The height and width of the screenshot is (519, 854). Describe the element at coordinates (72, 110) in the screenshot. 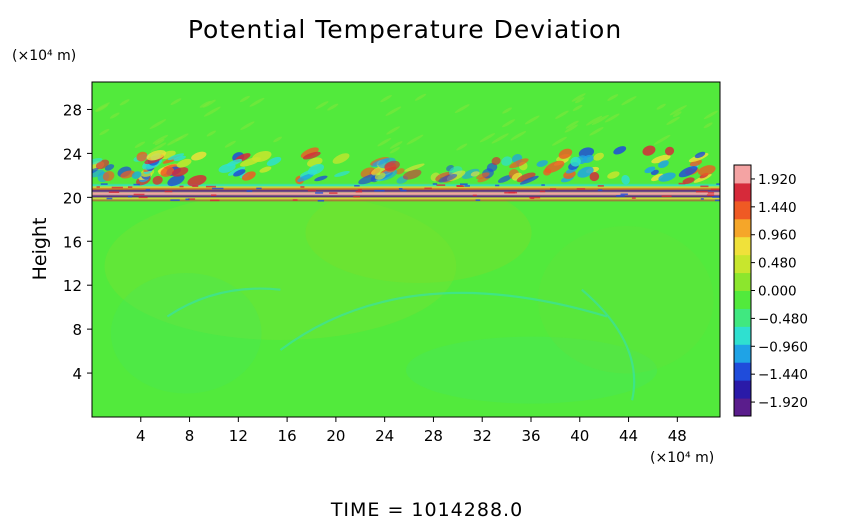

I see `y-tick-label: 28` at that location.